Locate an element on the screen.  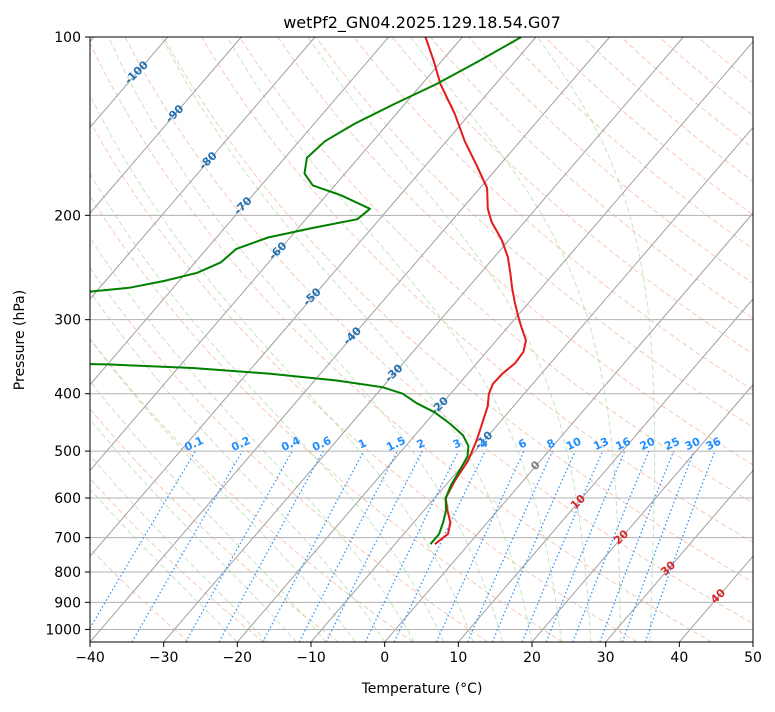
chart-title: wetPf2_GN04.2025.129.18.54.G07 is located at coordinates (422, 23).